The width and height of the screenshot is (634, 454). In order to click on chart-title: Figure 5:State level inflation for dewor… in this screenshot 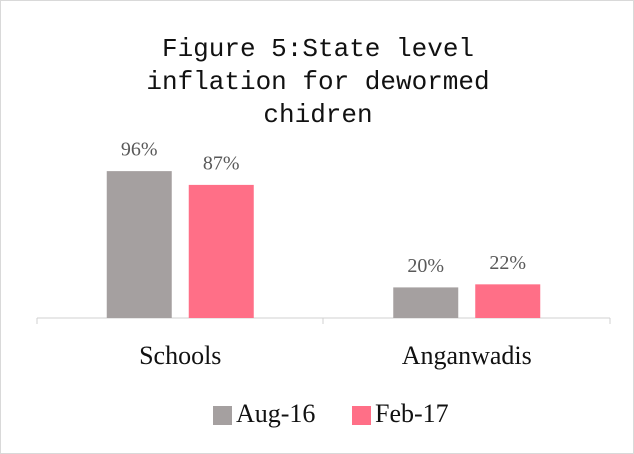, I will do `click(318, 82)`.